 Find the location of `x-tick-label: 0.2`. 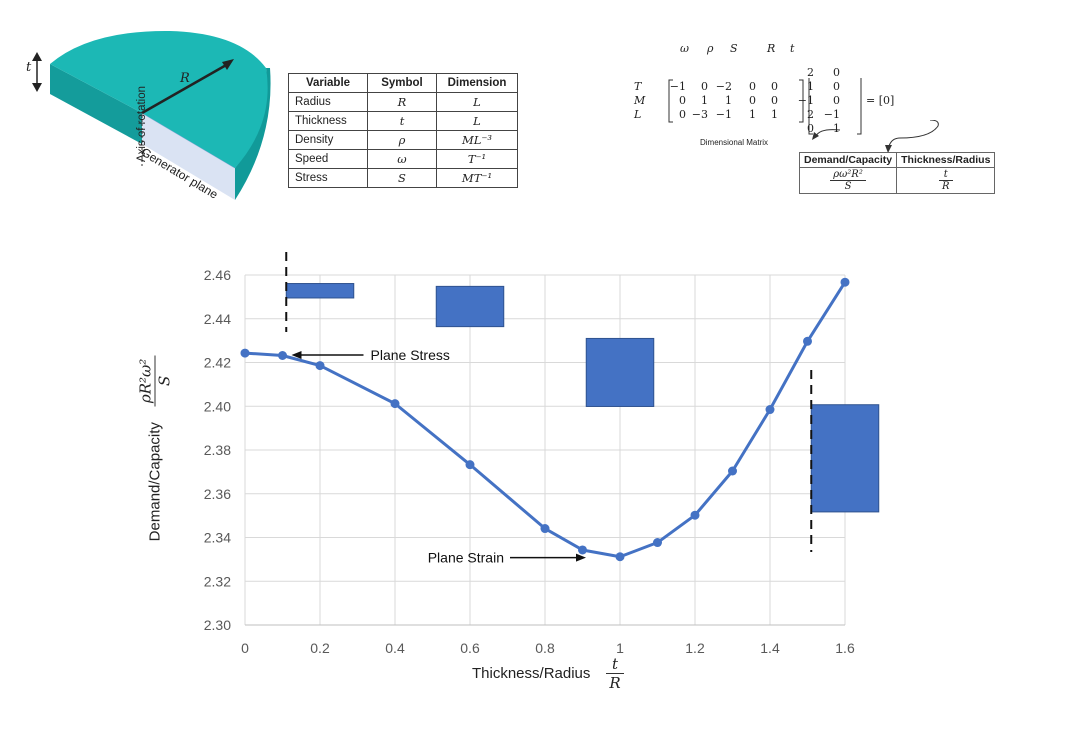

x-tick-label: 0.2 is located at coordinates (320, 648).